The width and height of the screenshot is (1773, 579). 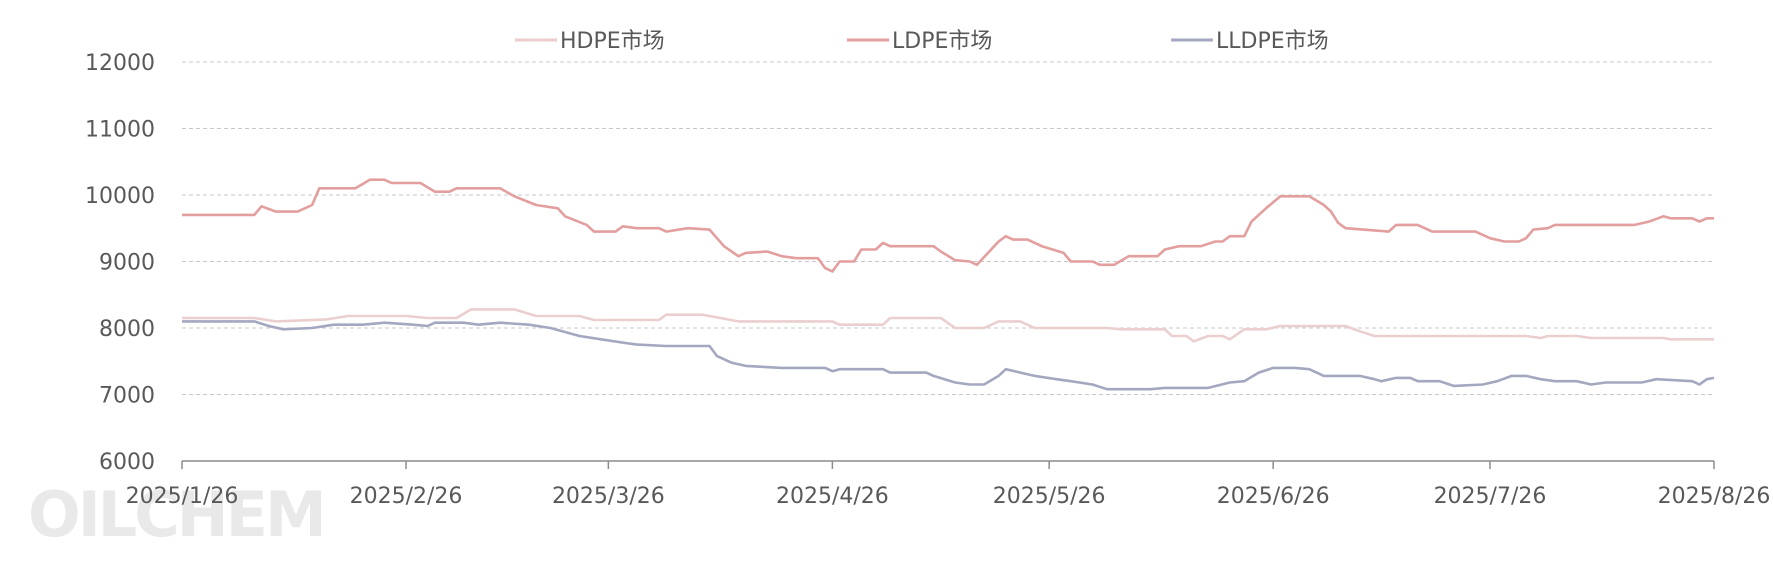 What do you see at coordinates (120, 63) in the screenshot?
I see `y-tick-label: 12000` at bounding box center [120, 63].